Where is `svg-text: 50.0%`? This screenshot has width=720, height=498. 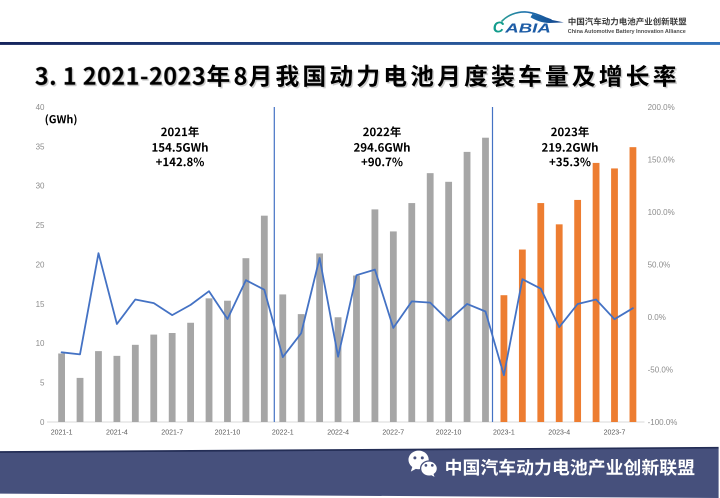 svg-text: 50.0% is located at coordinates (659, 264).